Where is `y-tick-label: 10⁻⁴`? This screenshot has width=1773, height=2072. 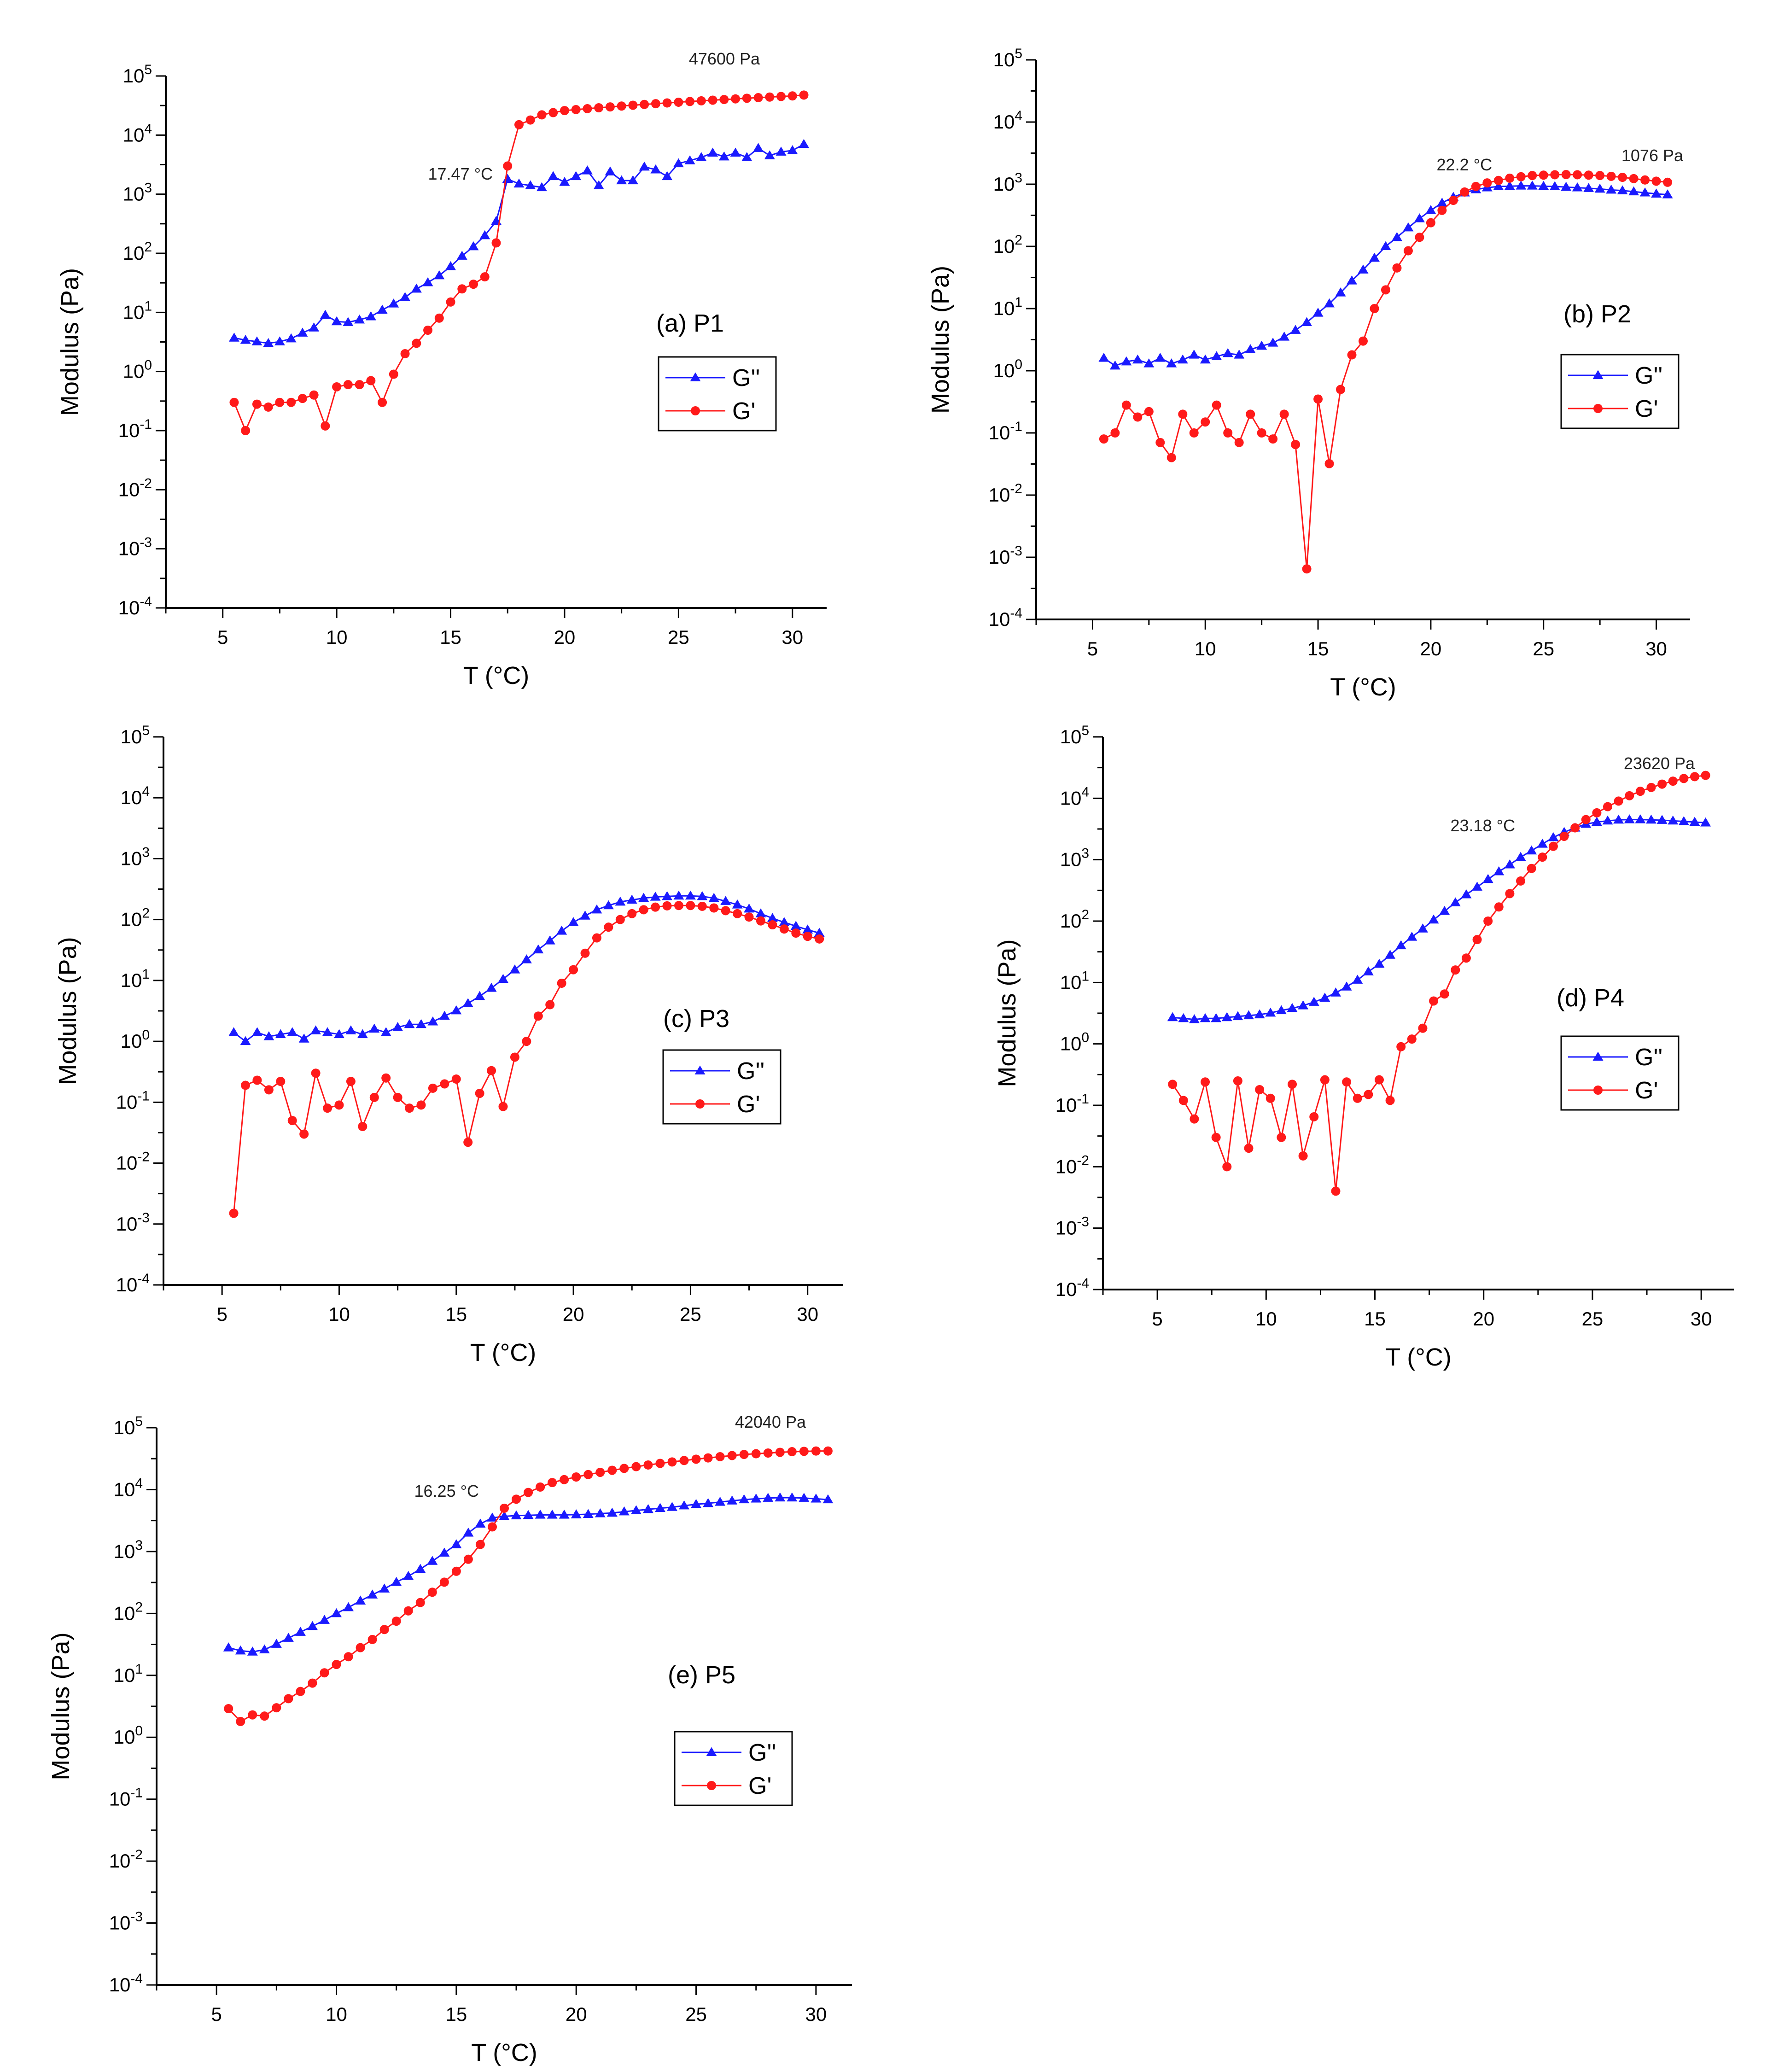
y-tick-label: 10⁻⁴ is located at coordinates (135, 606).